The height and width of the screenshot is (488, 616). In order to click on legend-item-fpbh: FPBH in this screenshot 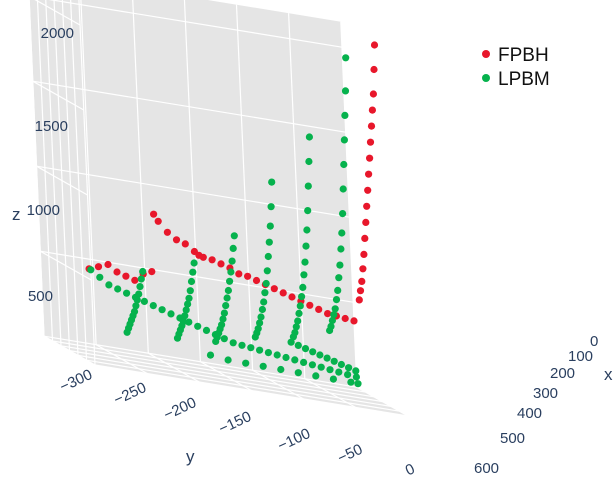, I will do `click(515, 55)`.